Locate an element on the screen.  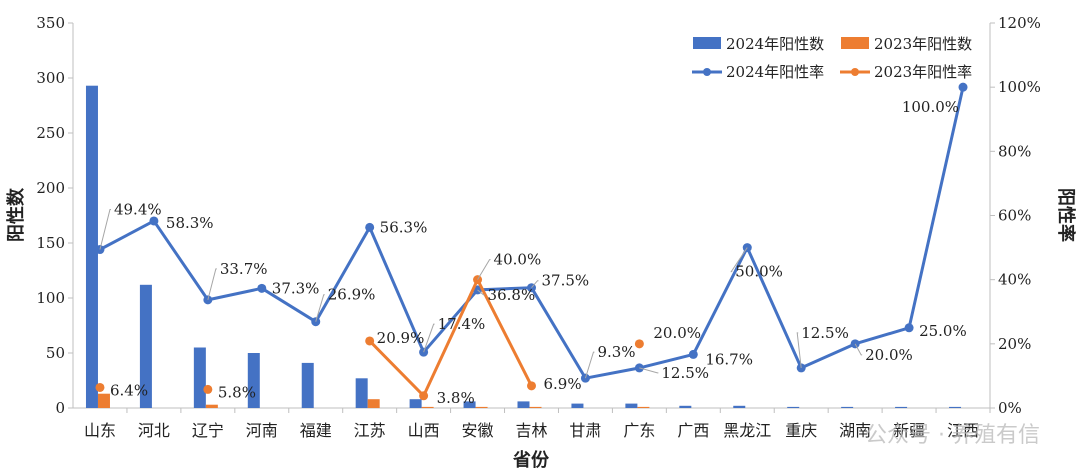
rate-2024-data-label: 12.5% is located at coordinates (685, 373).